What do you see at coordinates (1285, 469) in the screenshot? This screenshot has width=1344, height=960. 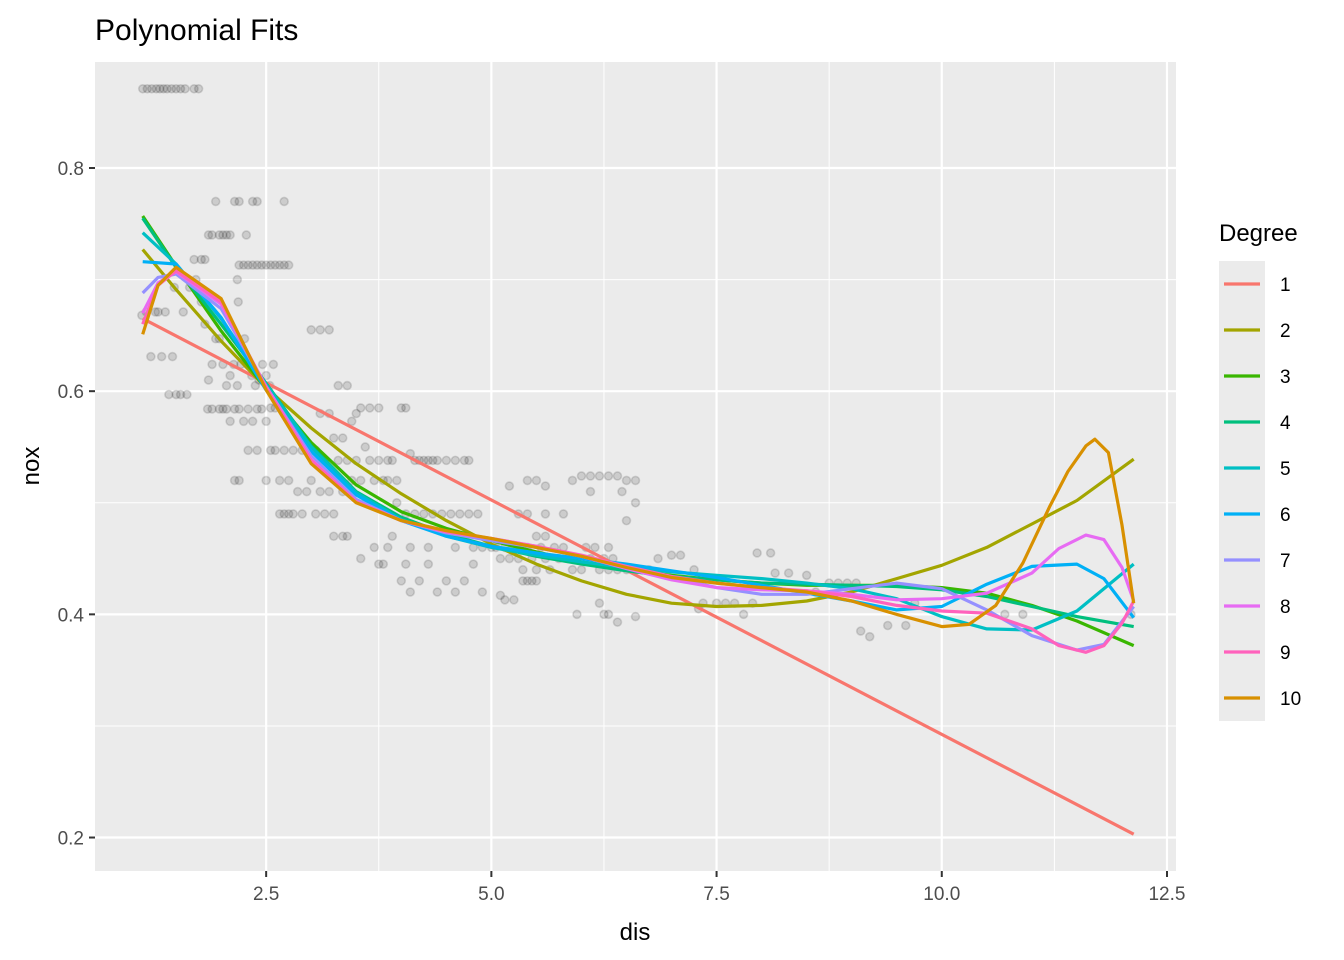 I see `legend-label: 5` at bounding box center [1285, 469].